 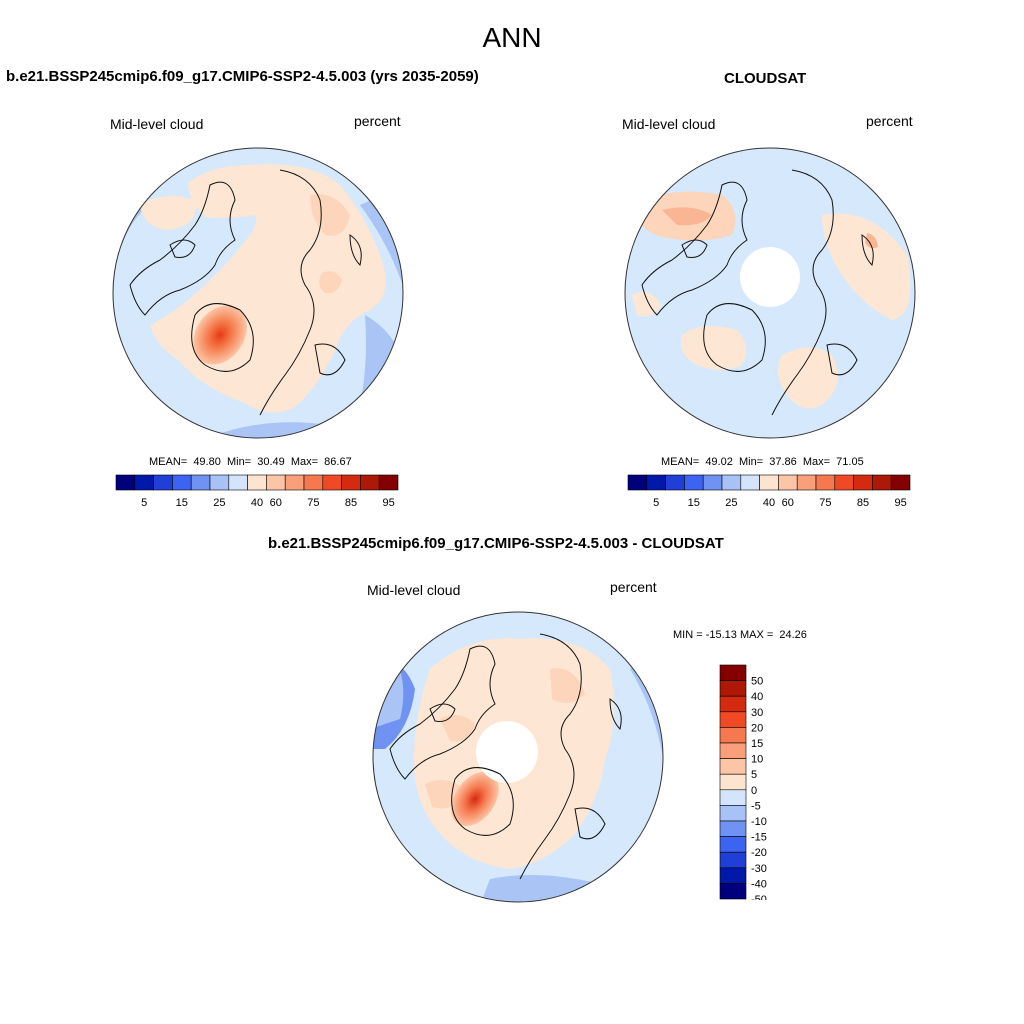 I want to click on colorbar-tick-label: 20, so click(x=757, y=728).